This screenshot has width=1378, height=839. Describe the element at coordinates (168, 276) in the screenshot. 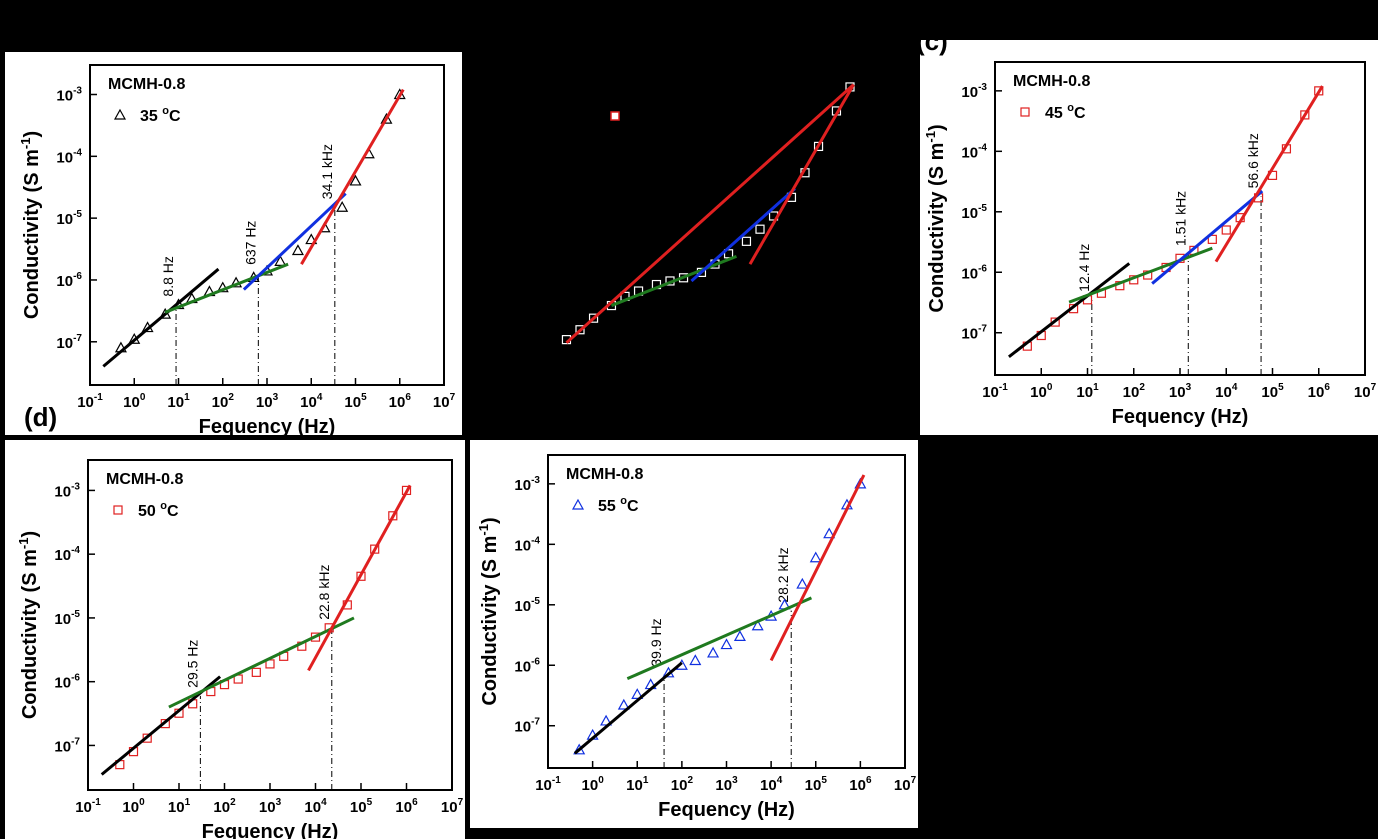

I see `crossover-label: 8.8 Hz` at that location.